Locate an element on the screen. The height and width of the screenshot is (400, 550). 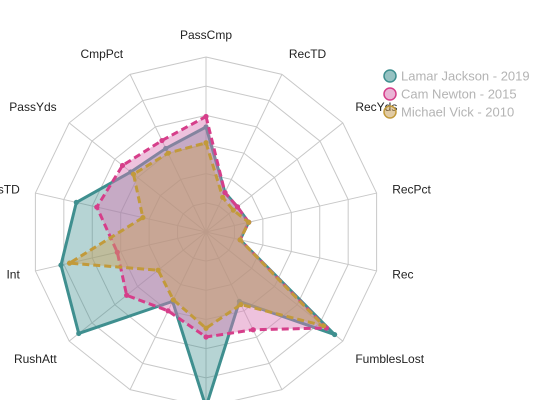
legend-item: Michael Vick - 2010 is located at coordinates (449, 112).